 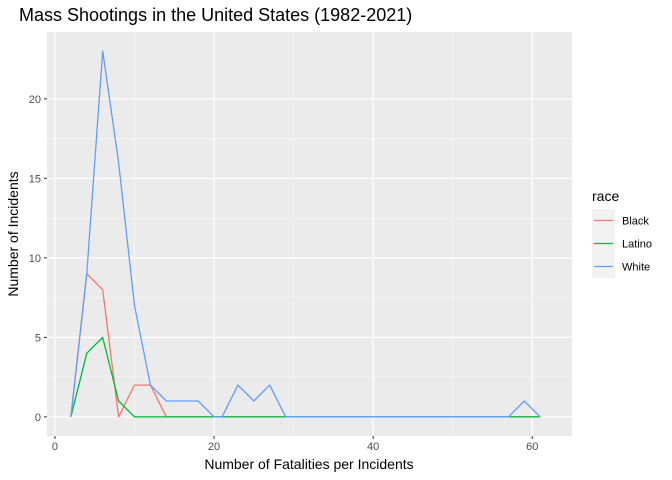 I want to click on y-tick-label: 15, so click(x=35, y=179).